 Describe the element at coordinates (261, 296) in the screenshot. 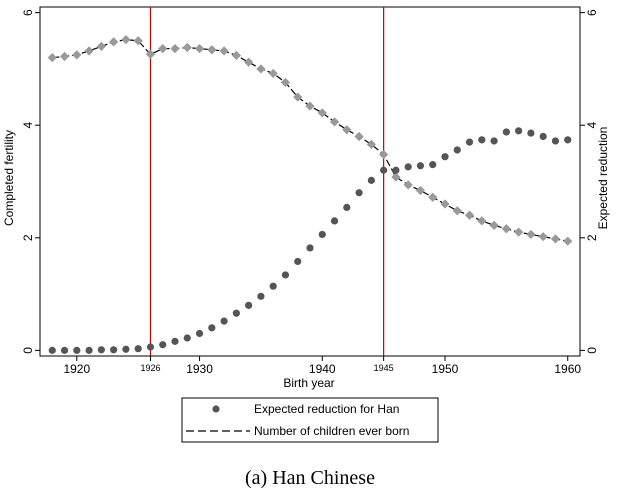

I see `circle-point-1935` at that location.